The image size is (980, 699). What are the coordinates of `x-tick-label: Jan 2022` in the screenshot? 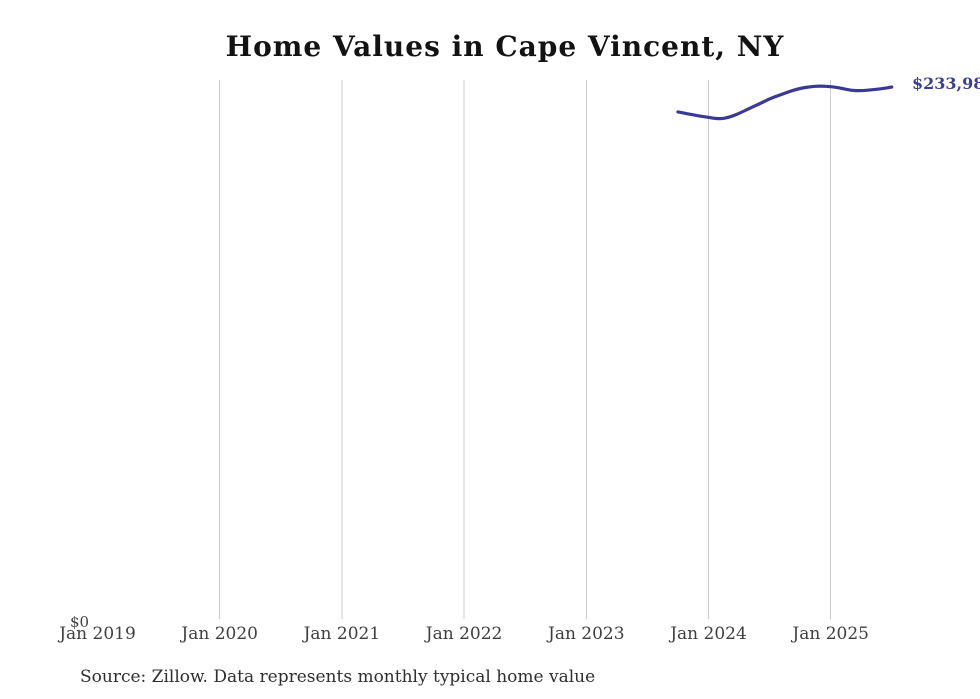 It's located at (464, 634).